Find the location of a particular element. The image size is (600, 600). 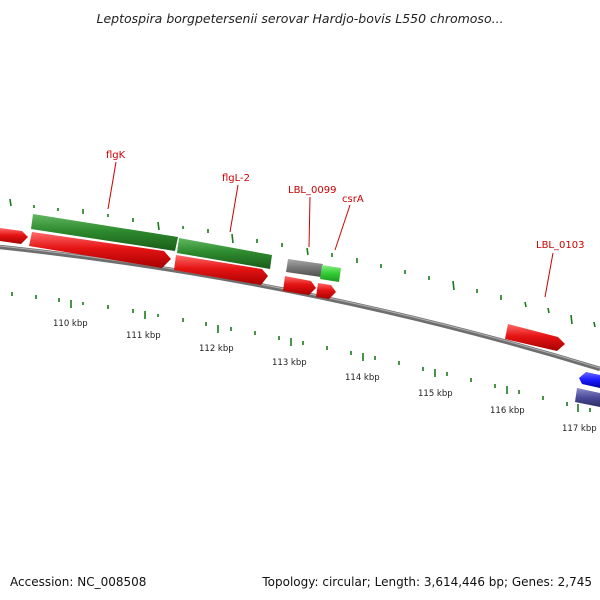

feature-blue is located at coordinates (589, 380).